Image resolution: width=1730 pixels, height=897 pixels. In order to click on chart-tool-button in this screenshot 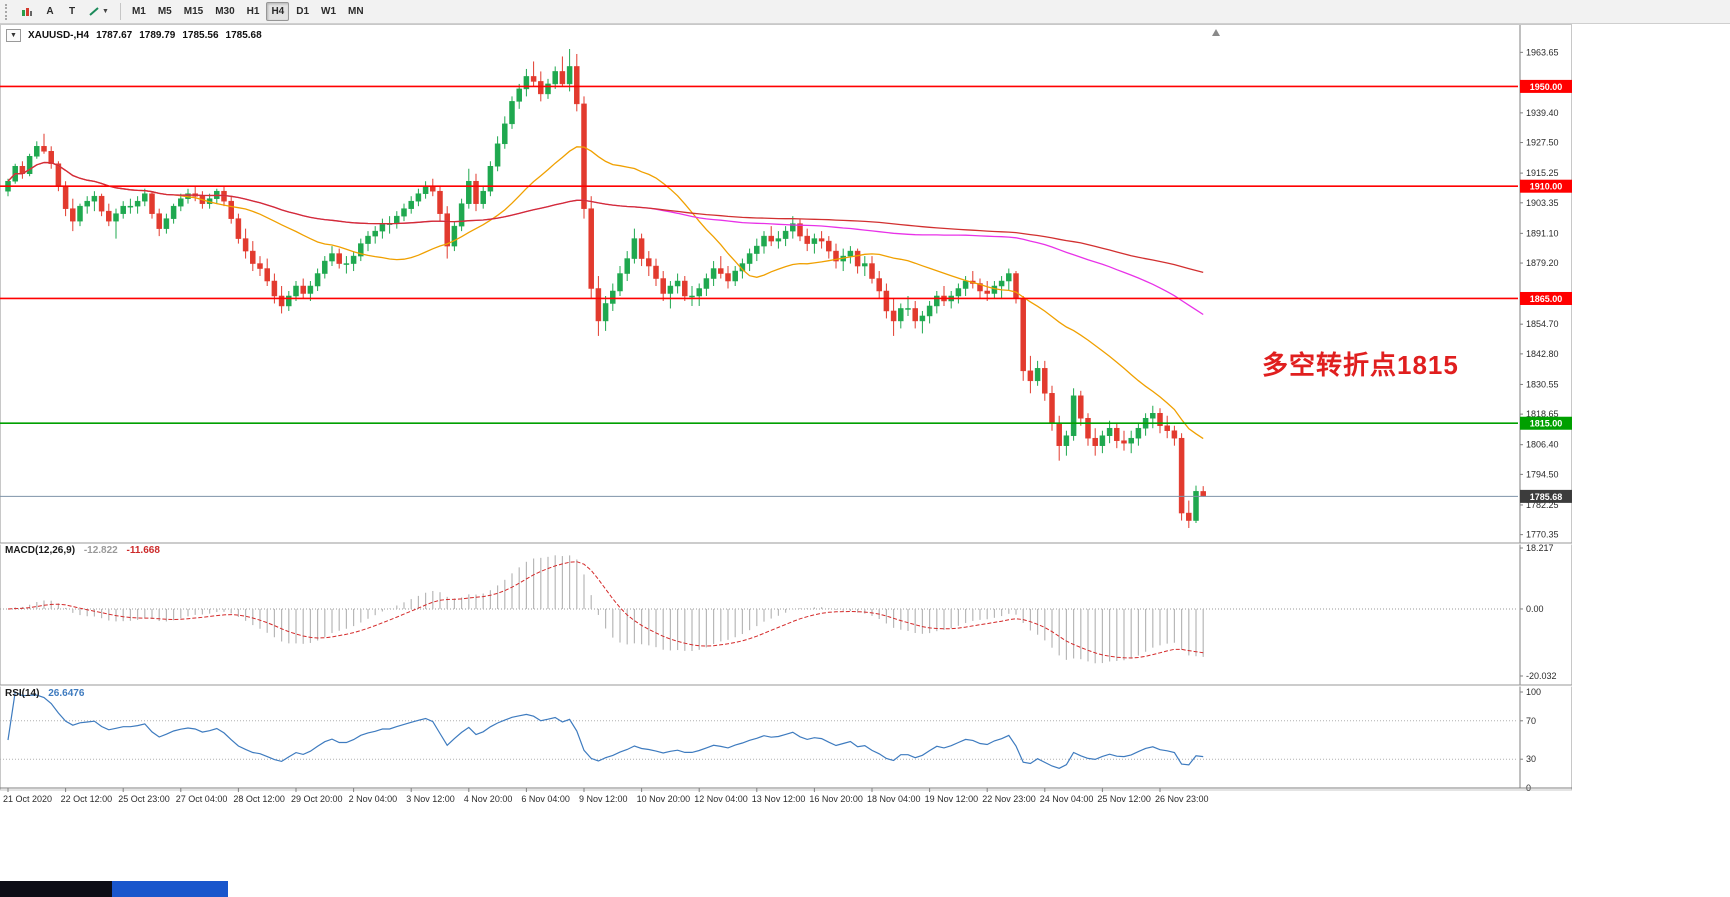, I will do `click(27, 11)`.